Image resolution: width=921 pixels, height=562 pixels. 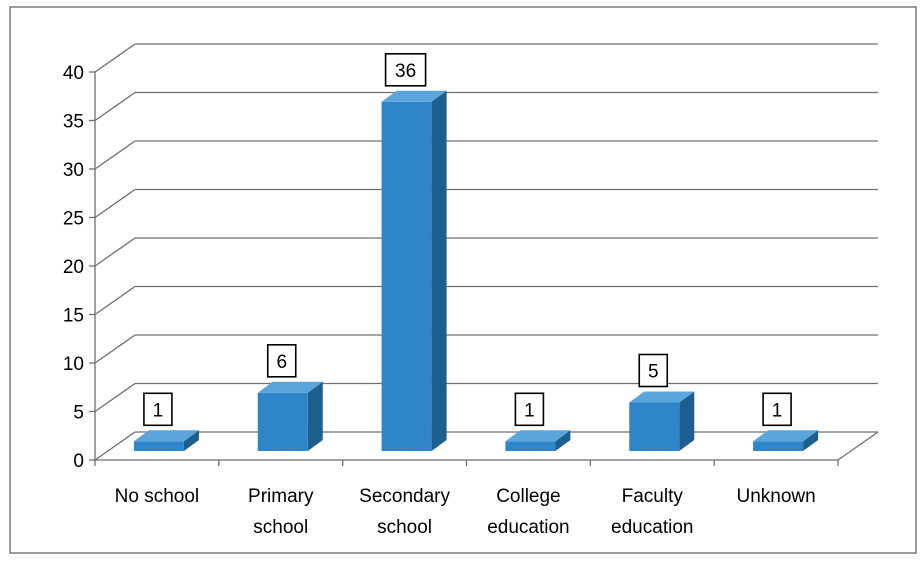 I want to click on x-category-label: College, so click(x=528, y=496).